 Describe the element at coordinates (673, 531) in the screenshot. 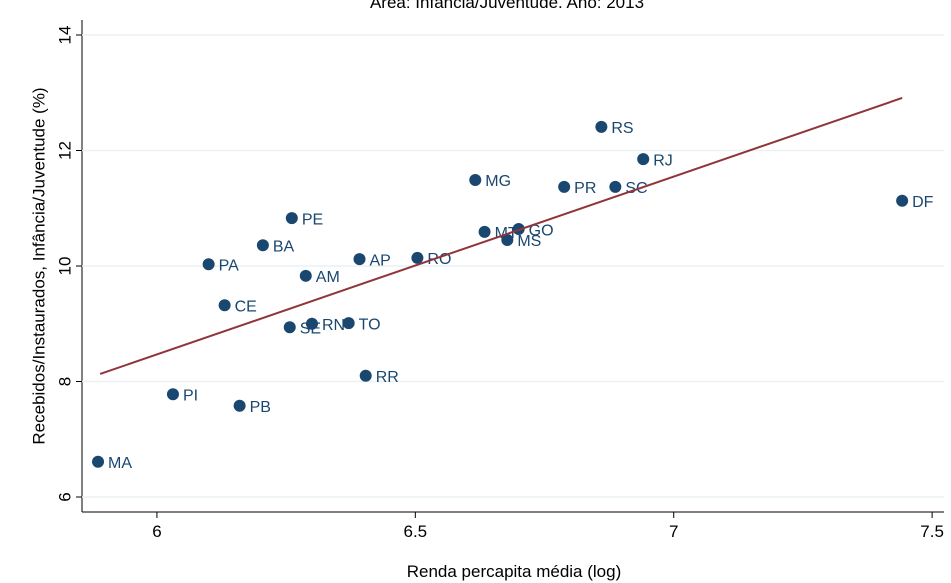

I see `x-tick-label: 7` at that location.